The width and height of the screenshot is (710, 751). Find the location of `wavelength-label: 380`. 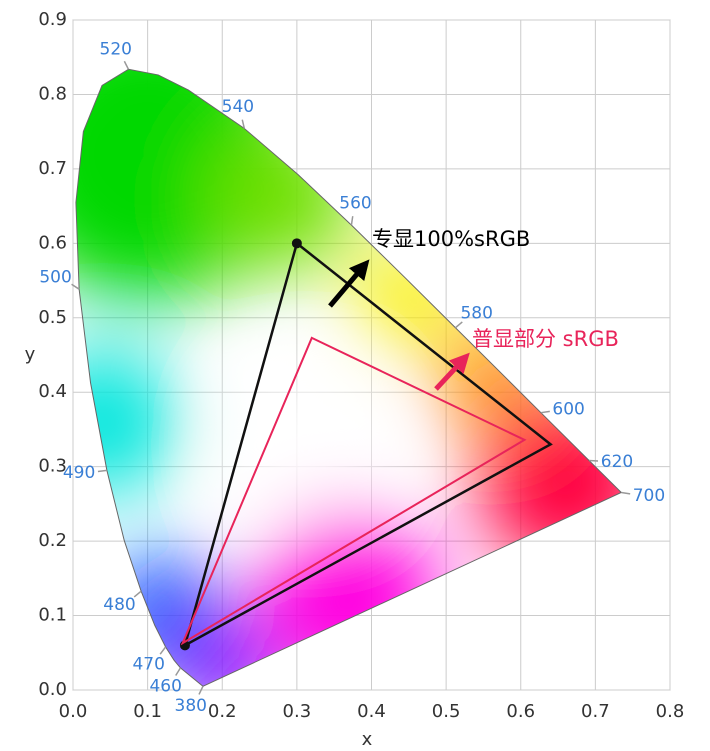

wavelength-label: 380 is located at coordinates (191, 706).